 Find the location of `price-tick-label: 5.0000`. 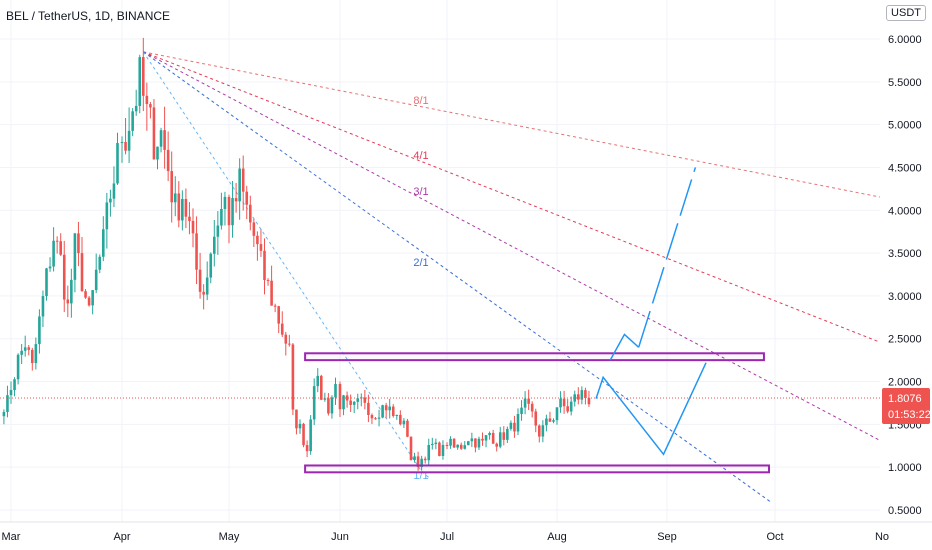

price-tick-label: 5.0000 is located at coordinates (905, 126).